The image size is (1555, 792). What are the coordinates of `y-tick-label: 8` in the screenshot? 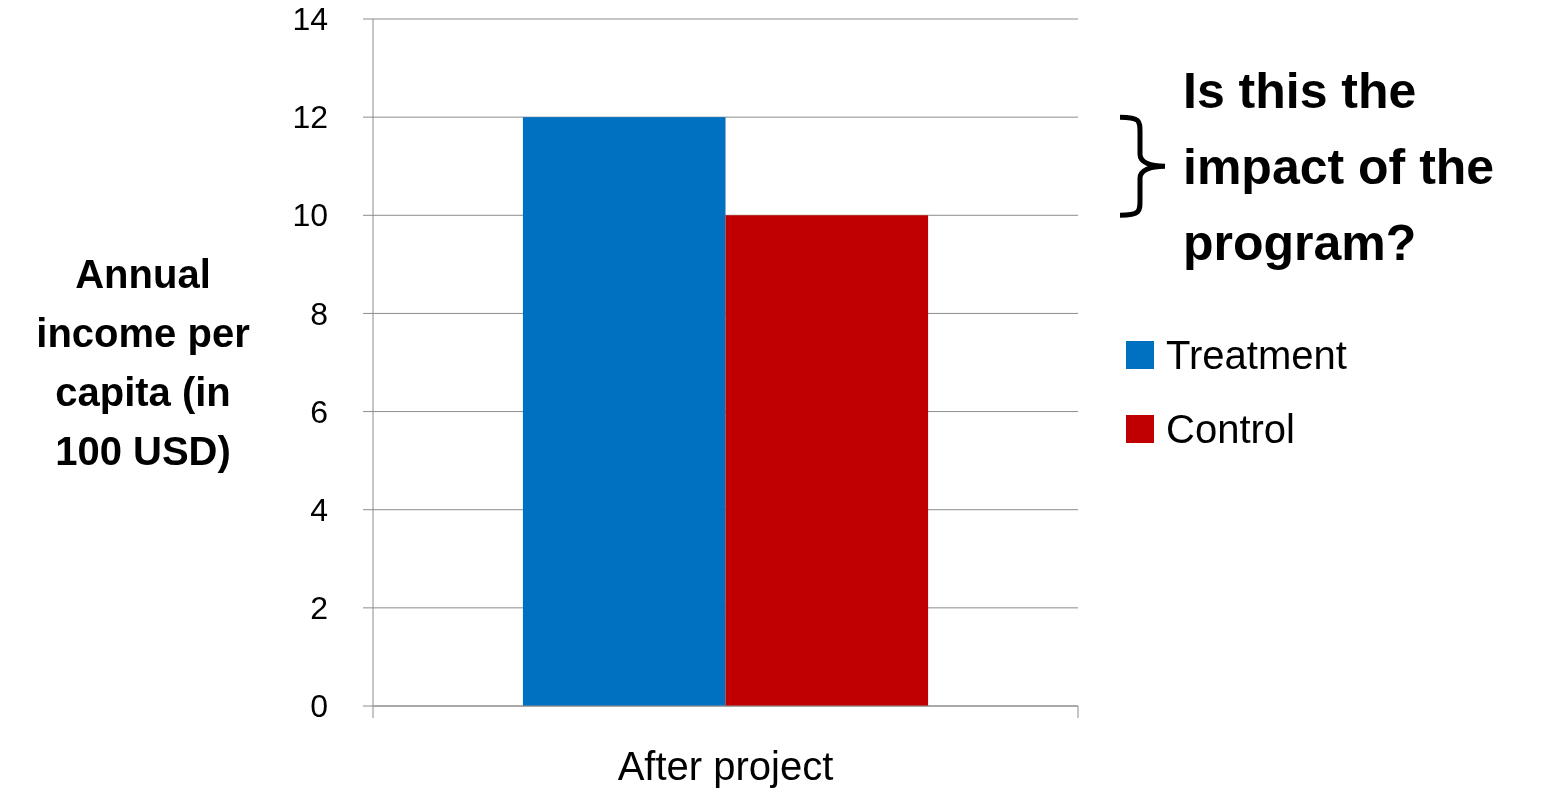 It's located at (319, 313).